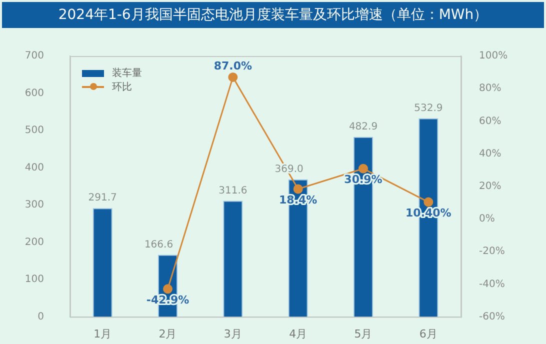 This screenshot has height=344, width=546. I want to click on y2-tick-label: 20%, so click(490, 186).